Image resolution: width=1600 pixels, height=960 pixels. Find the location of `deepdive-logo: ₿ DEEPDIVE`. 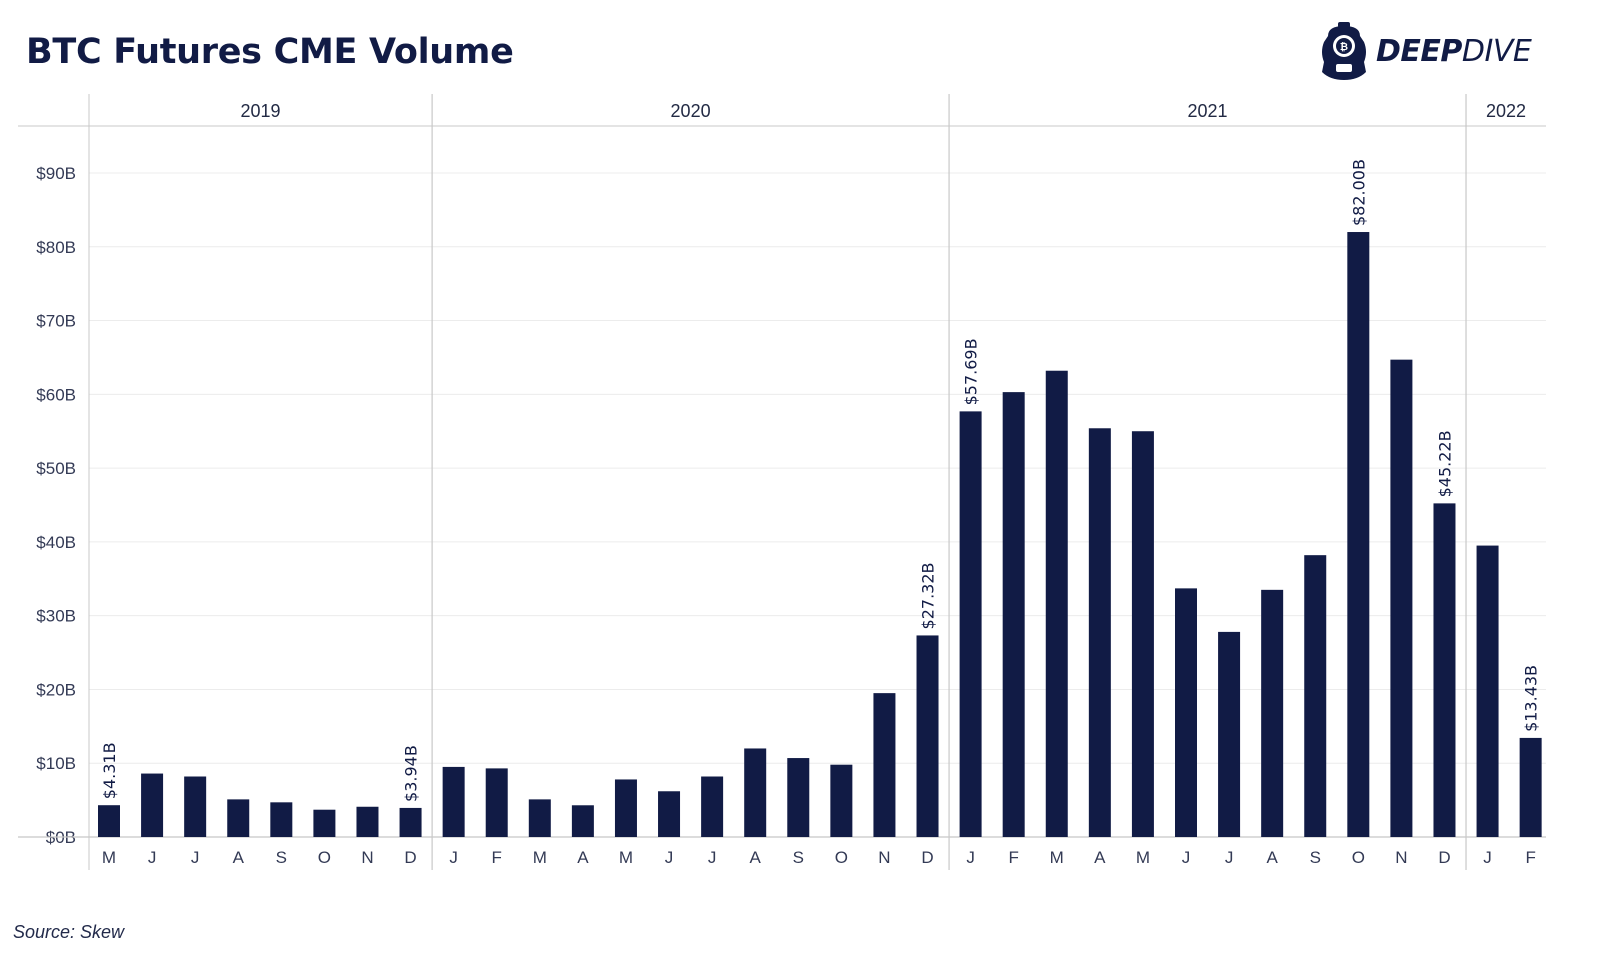

deepdive-logo: ₿ DEEPDIVE is located at coordinates (1443, 54).